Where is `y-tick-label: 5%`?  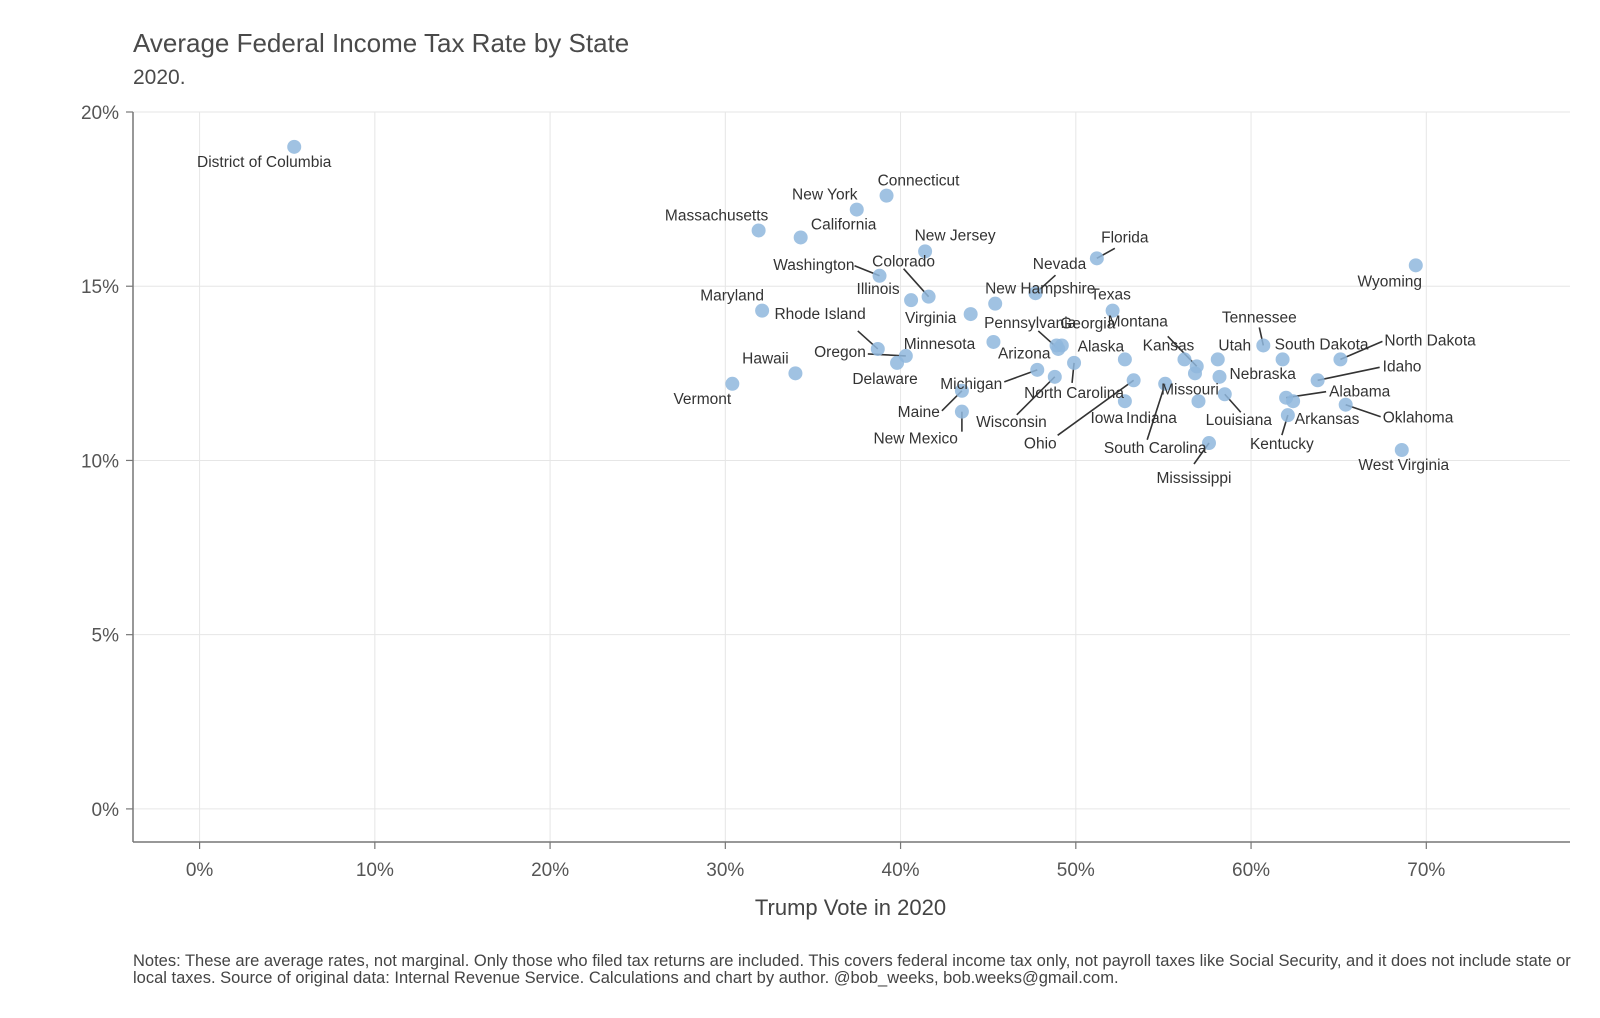
y-tick-label: 5% is located at coordinates (106, 636).